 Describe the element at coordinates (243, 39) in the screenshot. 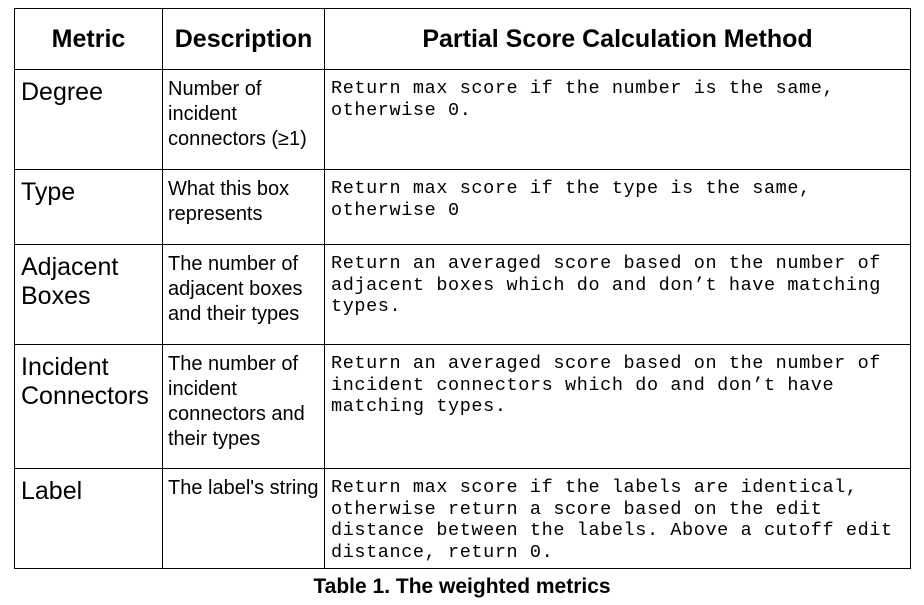

I see `header-description: Description` at that location.